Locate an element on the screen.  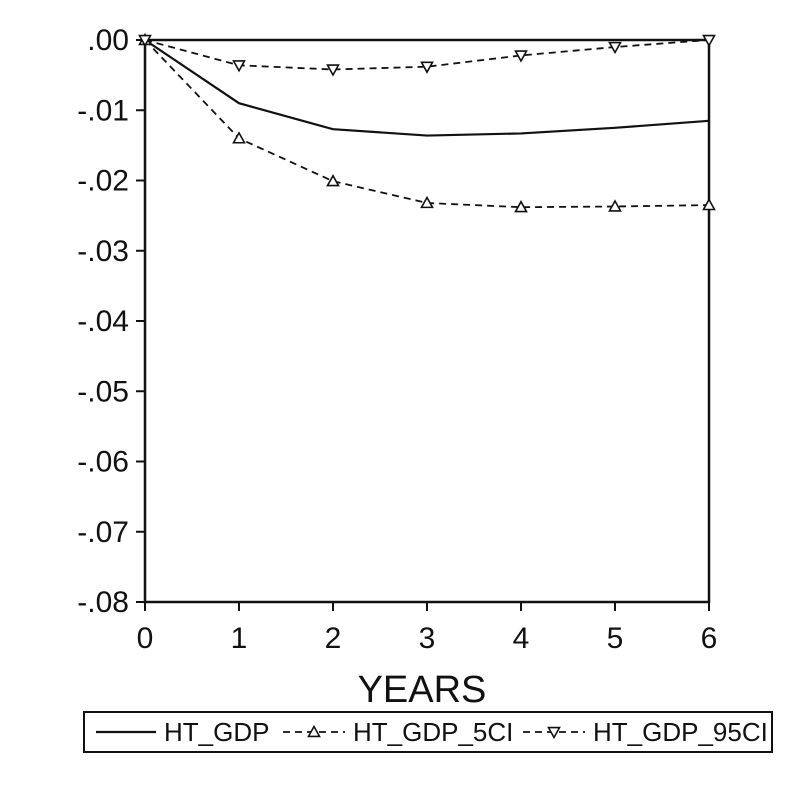
legend-box is located at coordinates (428, 732).